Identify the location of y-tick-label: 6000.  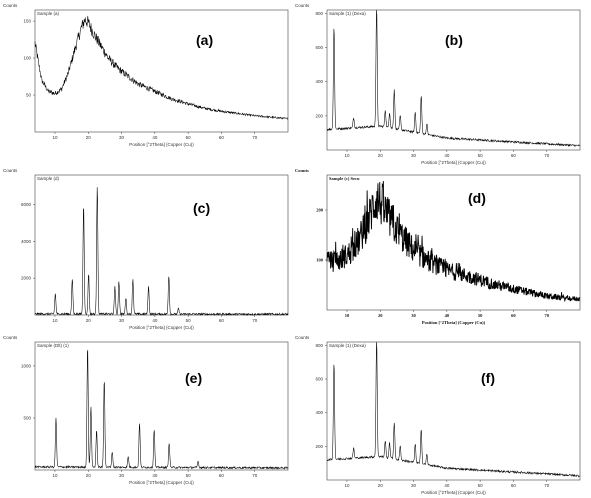
(26, 204).